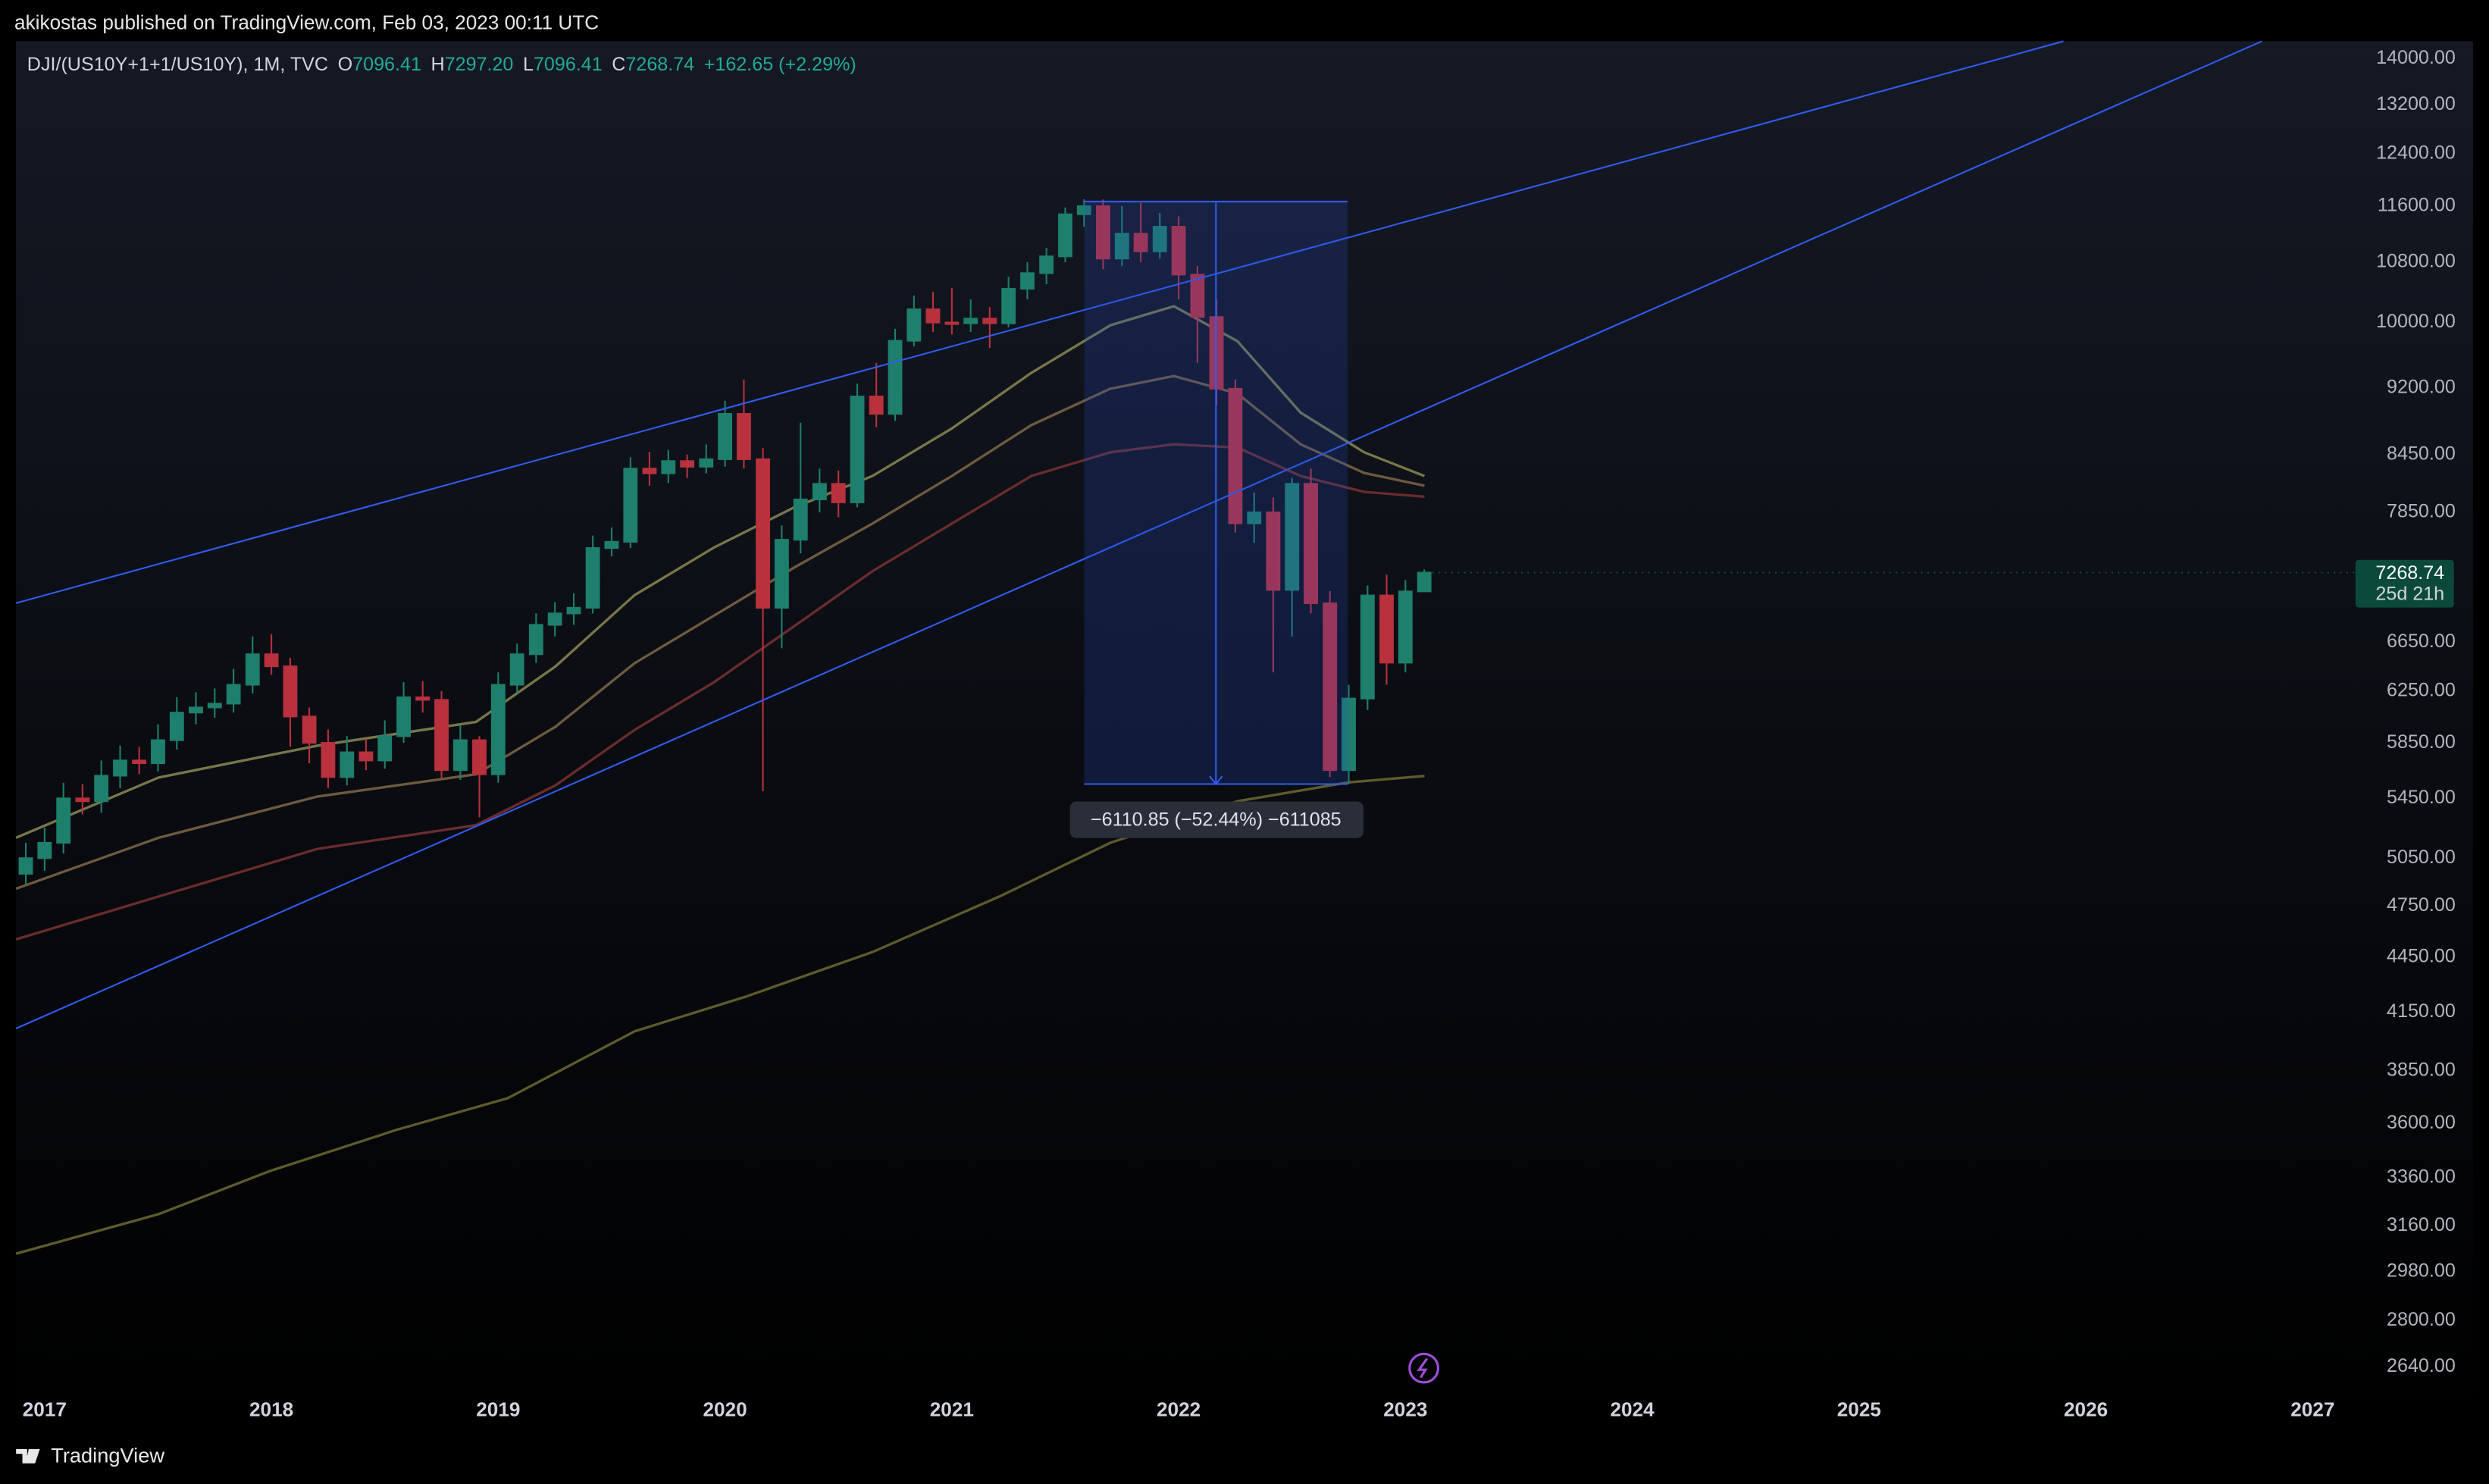 The image size is (2489, 1484). Describe the element at coordinates (2312, 1409) in the screenshot. I see `x-tick-label: 2027` at that location.